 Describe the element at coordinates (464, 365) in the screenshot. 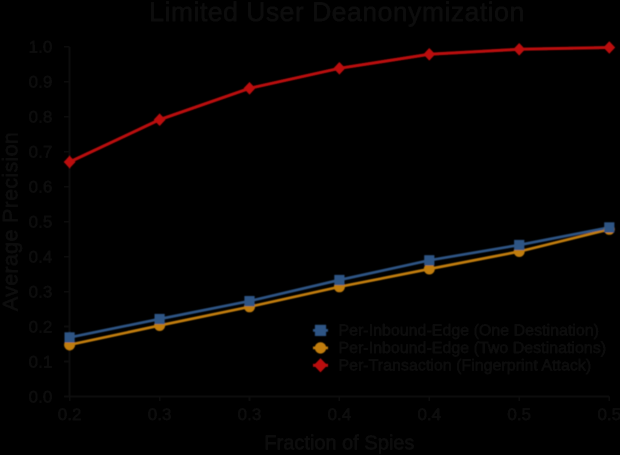

I see `svg-text:Per-Transaction (Fingerprint A: Per-Transaction (Fingerprint Attack)` at that location.